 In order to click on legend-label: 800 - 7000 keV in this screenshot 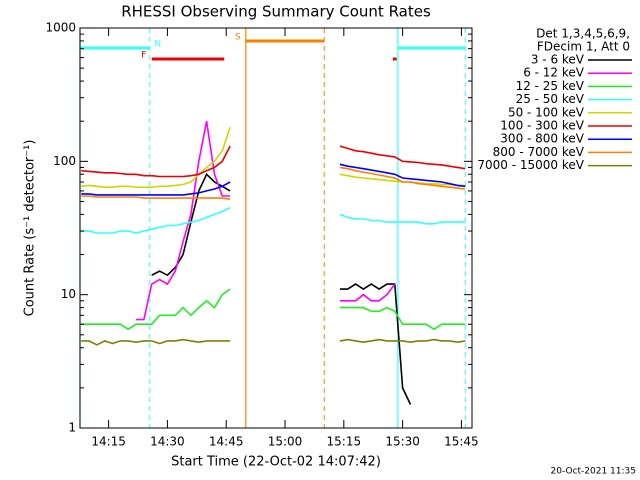, I will do `click(539, 152)`.